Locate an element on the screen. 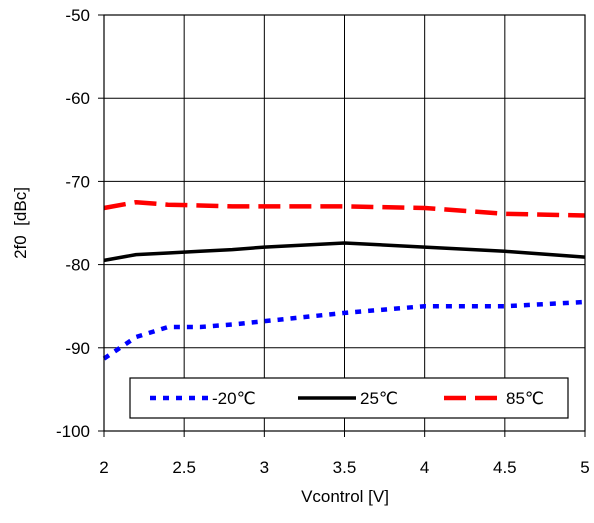 The image size is (594, 523). x-tick-label: 5 is located at coordinates (584, 467).